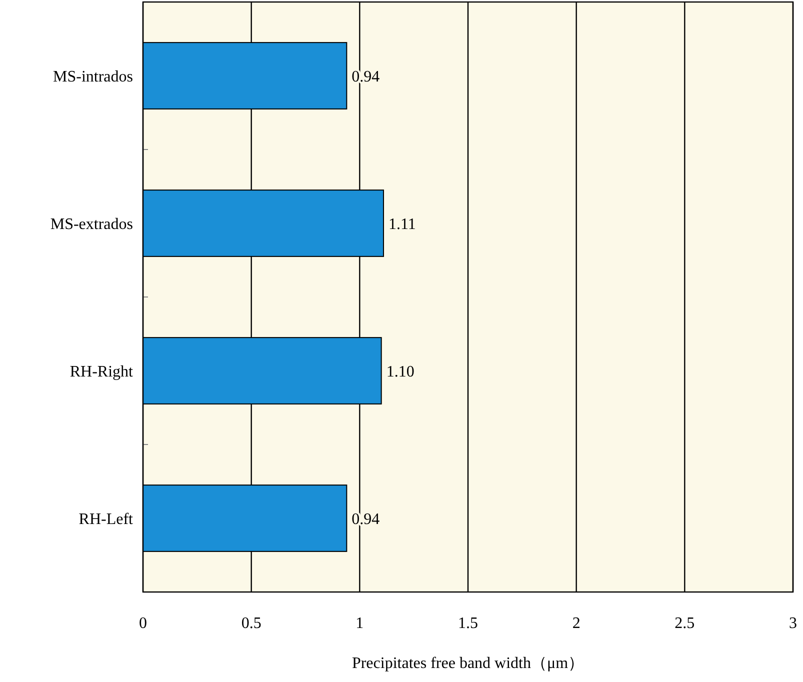  What do you see at coordinates (468, 623) in the screenshot?
I see `x-tick-label: 1.5` at bounding box center [468, 623].